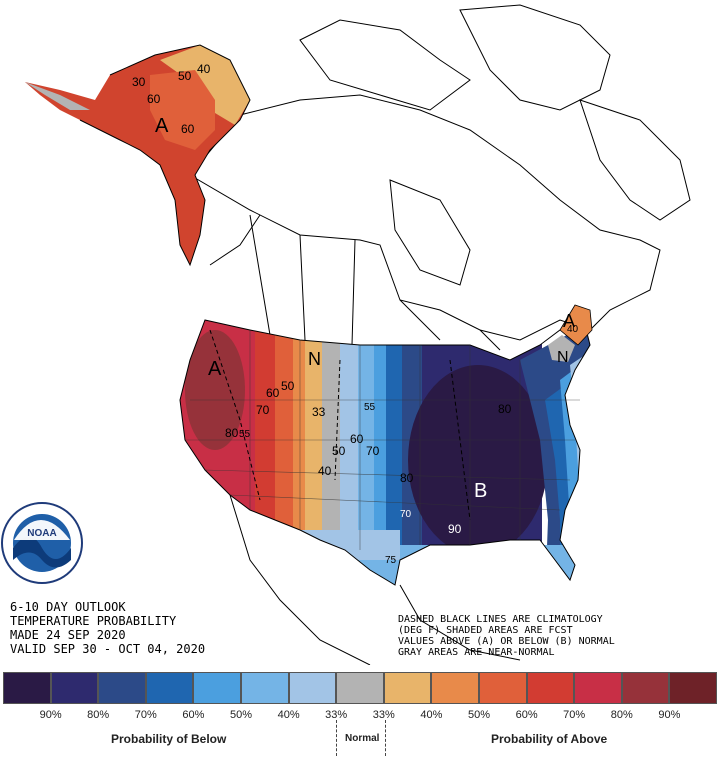 The width and height of the screenshot is (719, 760). Describe the element at coordinates (68, 635) in the screenshot. I see `outlook-line-3: MADE 24 SEP 2020` at that location.